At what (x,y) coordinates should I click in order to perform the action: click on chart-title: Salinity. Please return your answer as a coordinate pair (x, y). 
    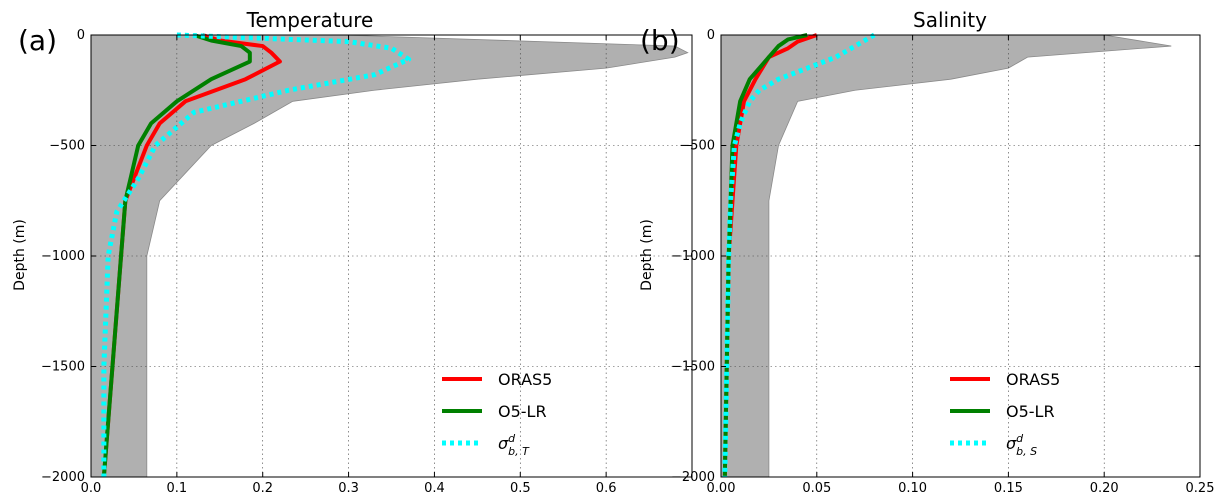
    Looking at the image, I should click on (950, 20).